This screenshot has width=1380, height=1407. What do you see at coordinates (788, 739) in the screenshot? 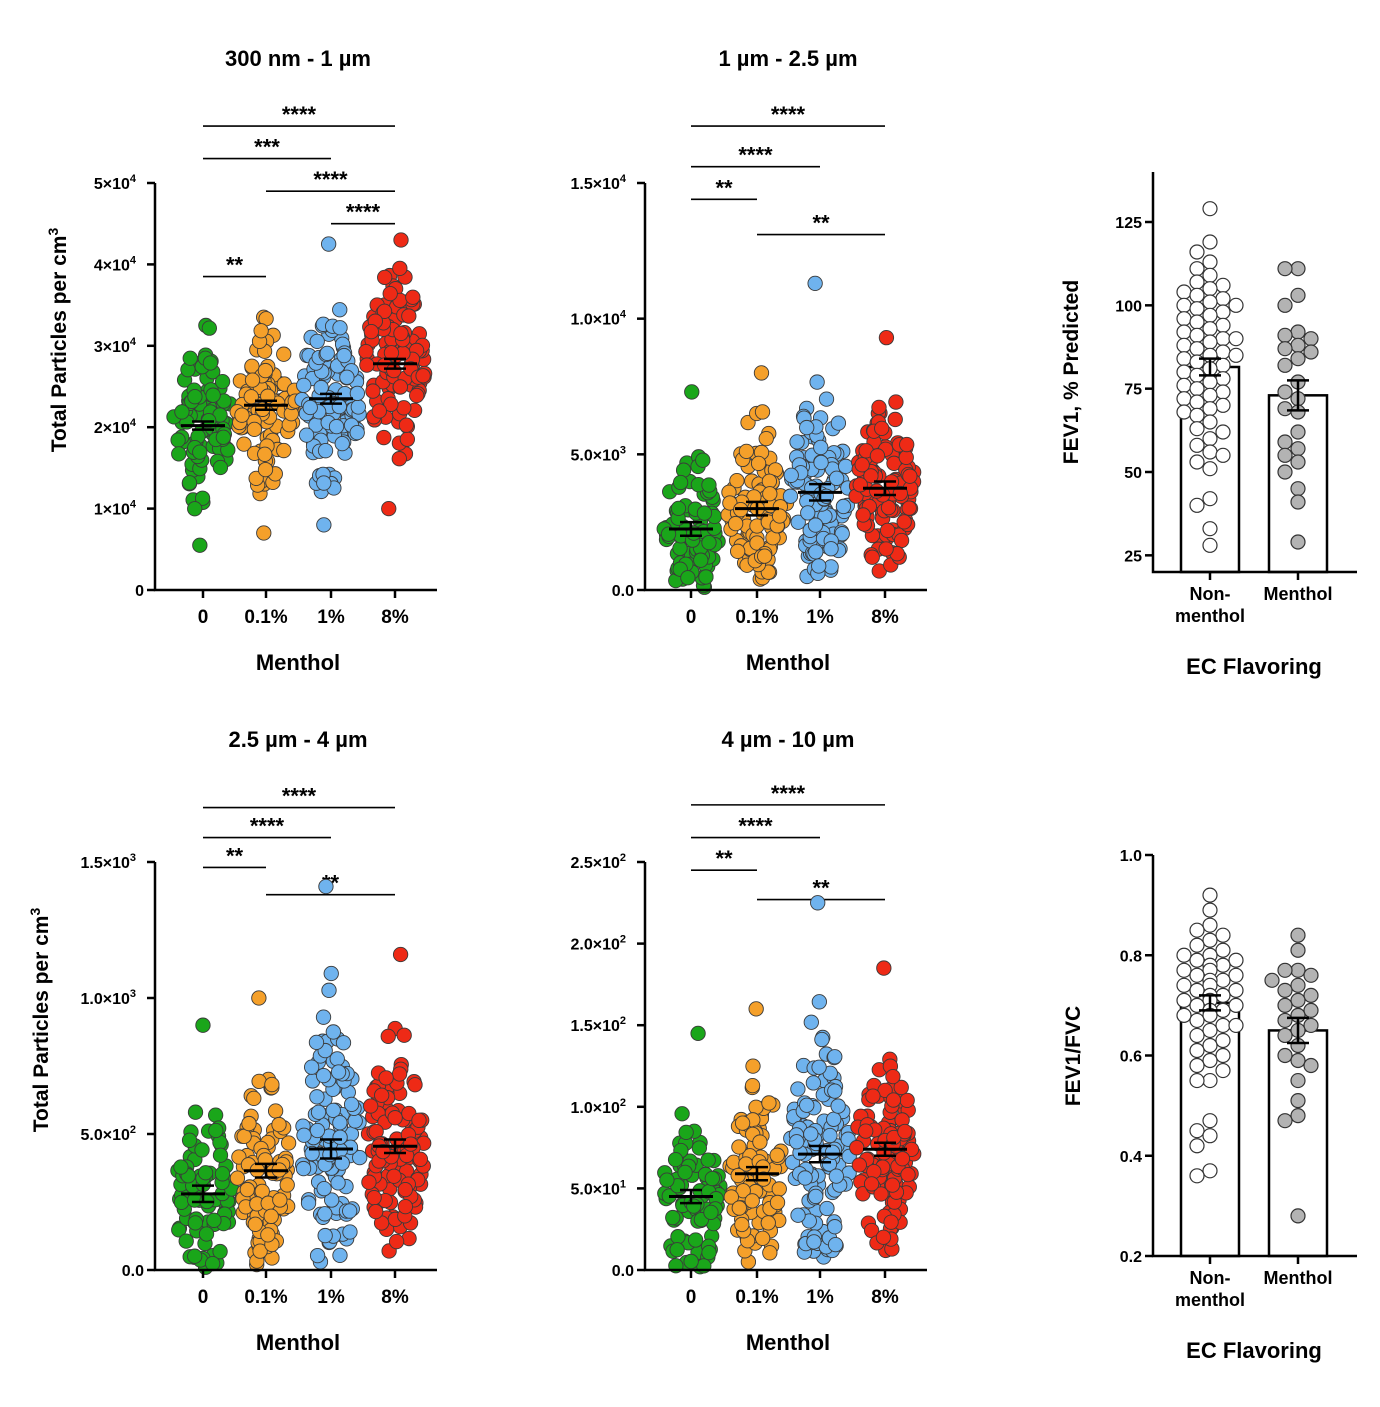
I see `chart-title: 4 µm - 10 µm` at bounding box center [788, 739].